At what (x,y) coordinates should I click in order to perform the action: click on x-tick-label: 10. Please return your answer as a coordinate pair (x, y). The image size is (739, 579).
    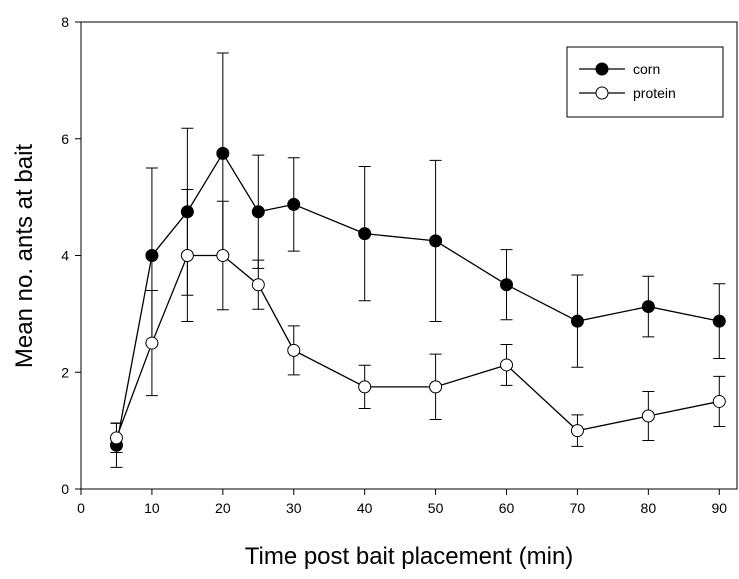
    Looking at the image, I should click on (152, 508).